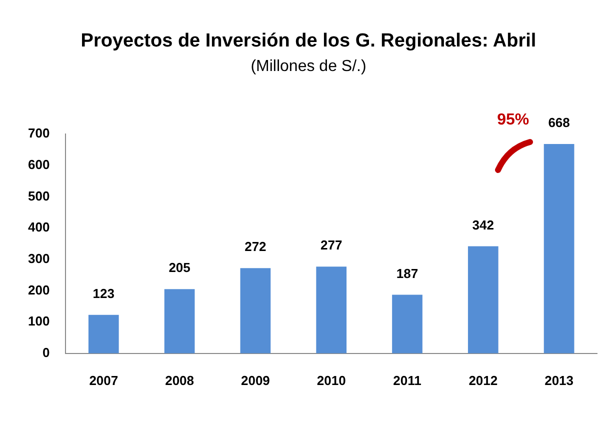 The width and height of the screenshot is (609, 421). I want to click on data-label: 205, so click(179, 268).